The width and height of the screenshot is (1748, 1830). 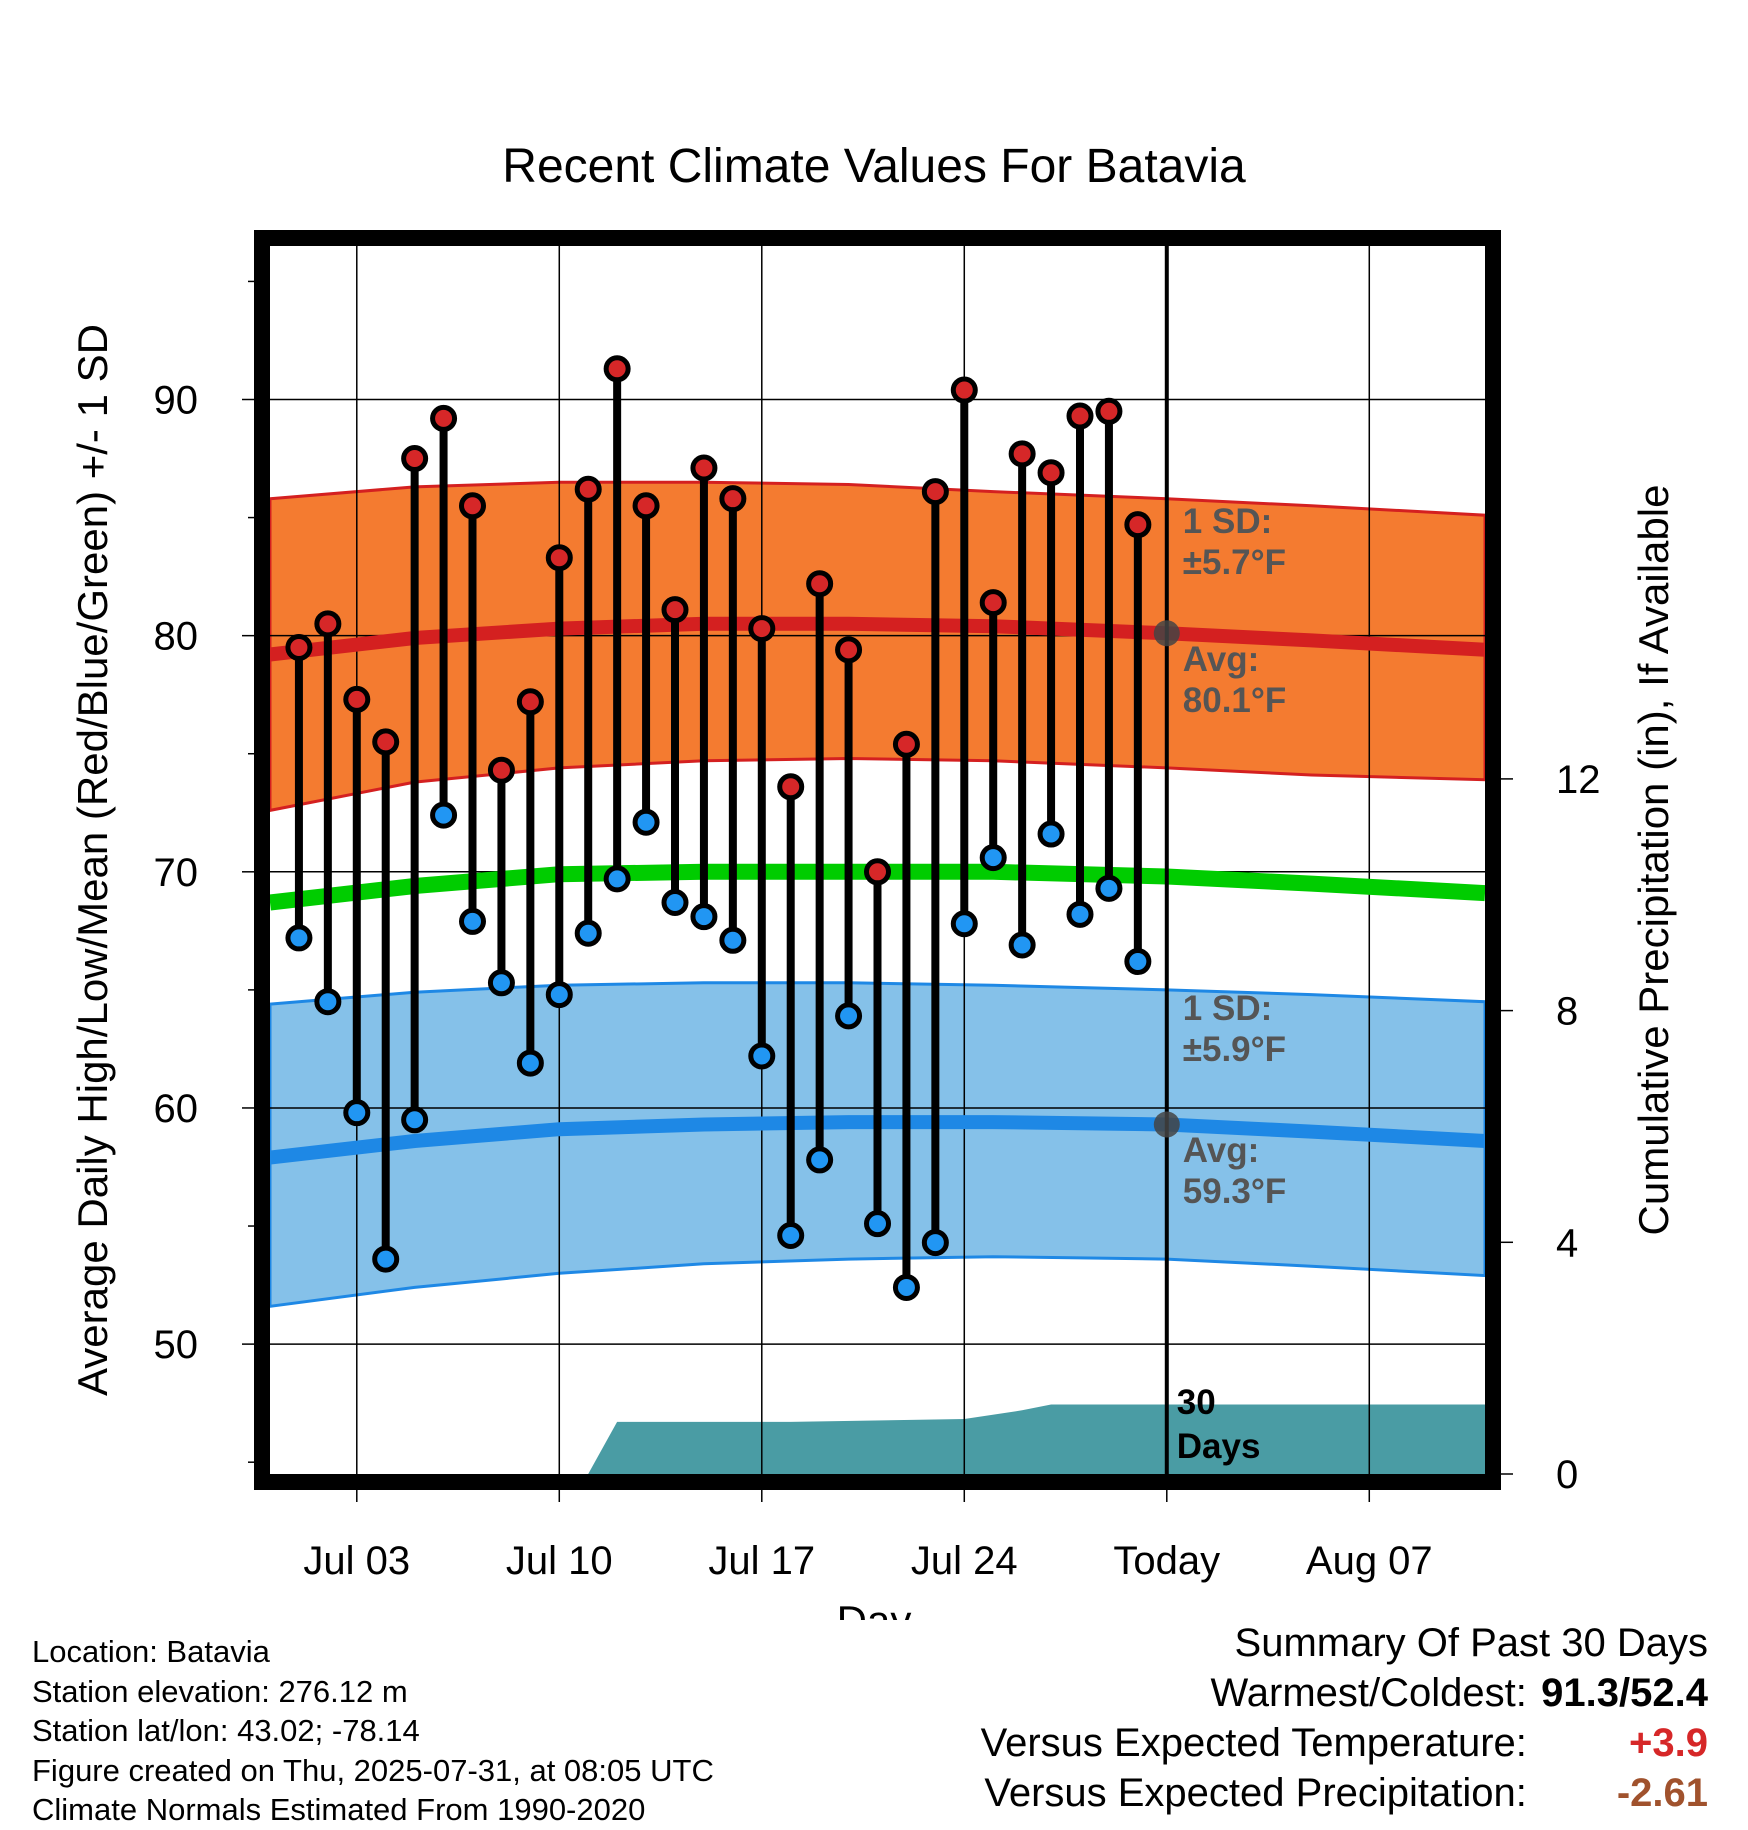 What do you see at coordinates (1471, 1643) in the screenshot?
I see `summary-title: Summary Of Past 30 Days` at bounding box center [1471, 1643].